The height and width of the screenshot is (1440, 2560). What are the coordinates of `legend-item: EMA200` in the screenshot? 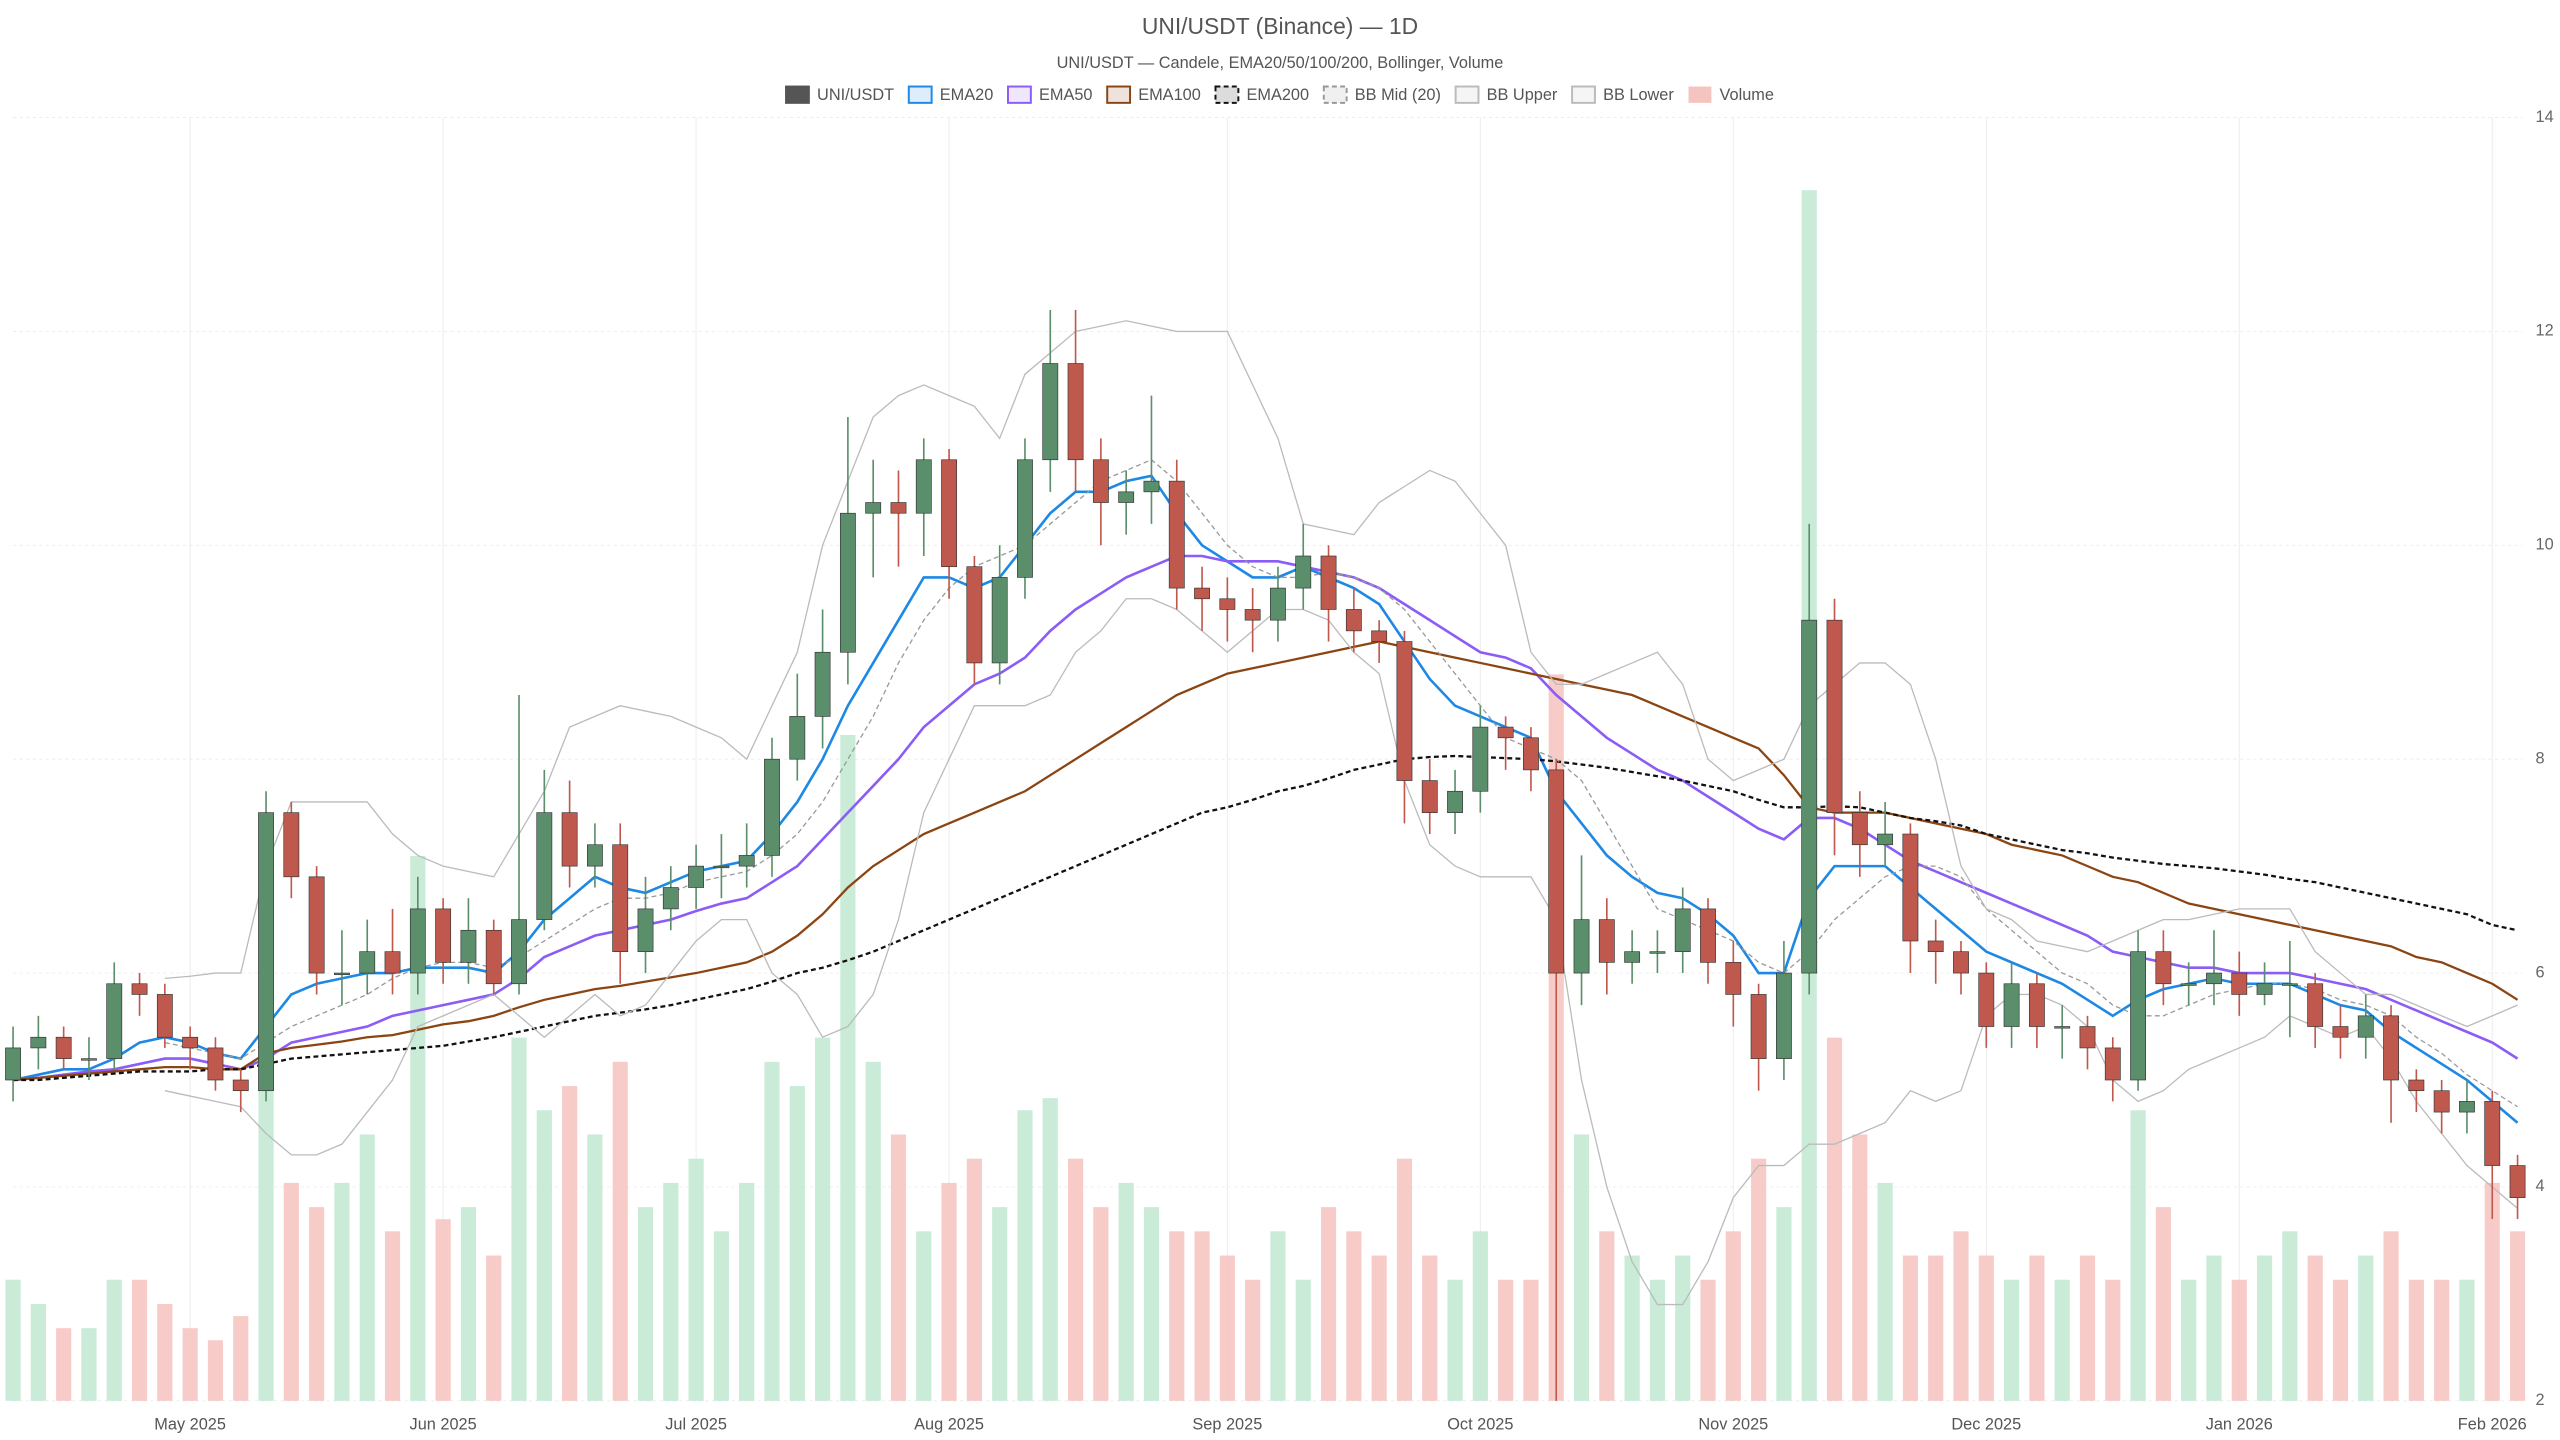 It's located at (1261, 94).